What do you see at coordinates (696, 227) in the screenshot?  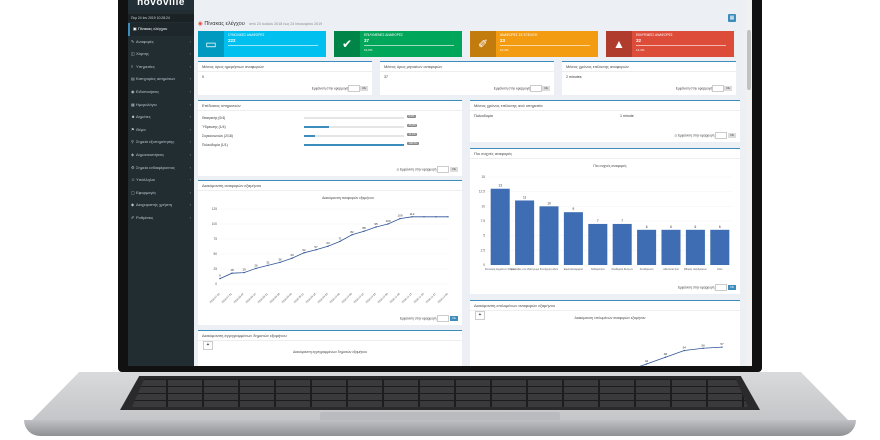 I see `bar-value-label: 6` at bounding box center [696, 227].